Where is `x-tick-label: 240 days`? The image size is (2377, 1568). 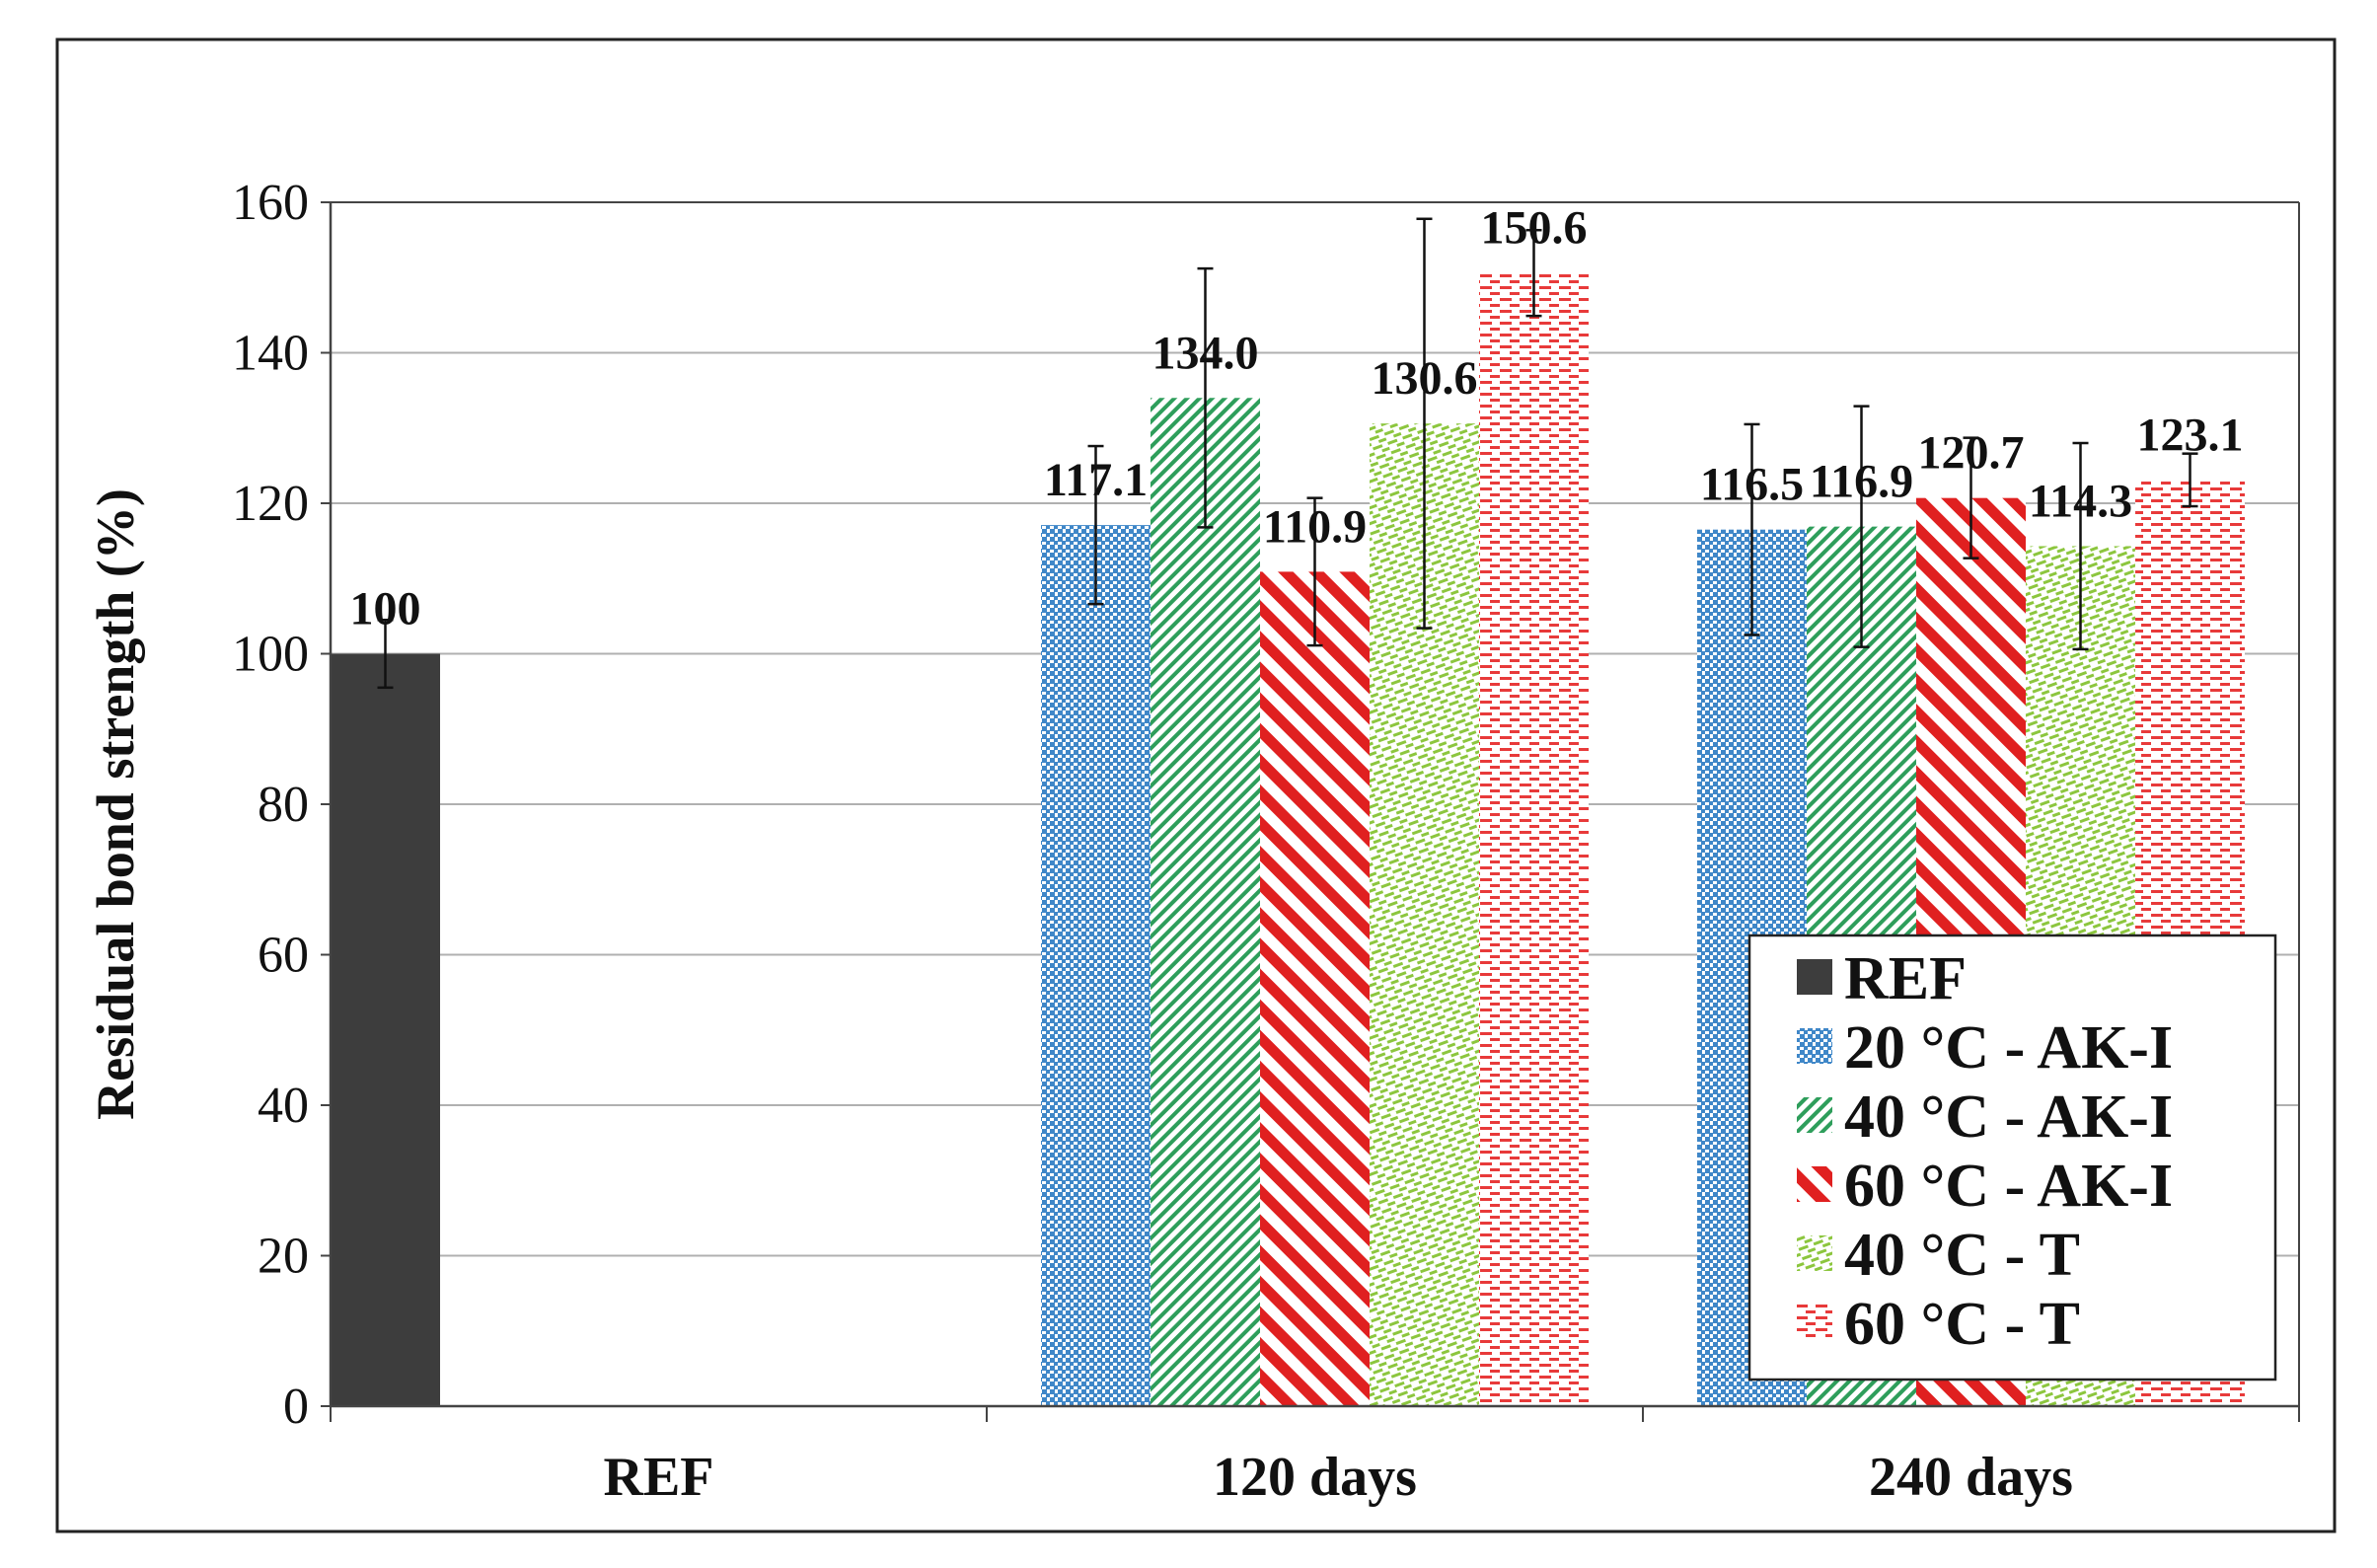
x-tick-label: 240 days is located at coordinates (1971, 1478).